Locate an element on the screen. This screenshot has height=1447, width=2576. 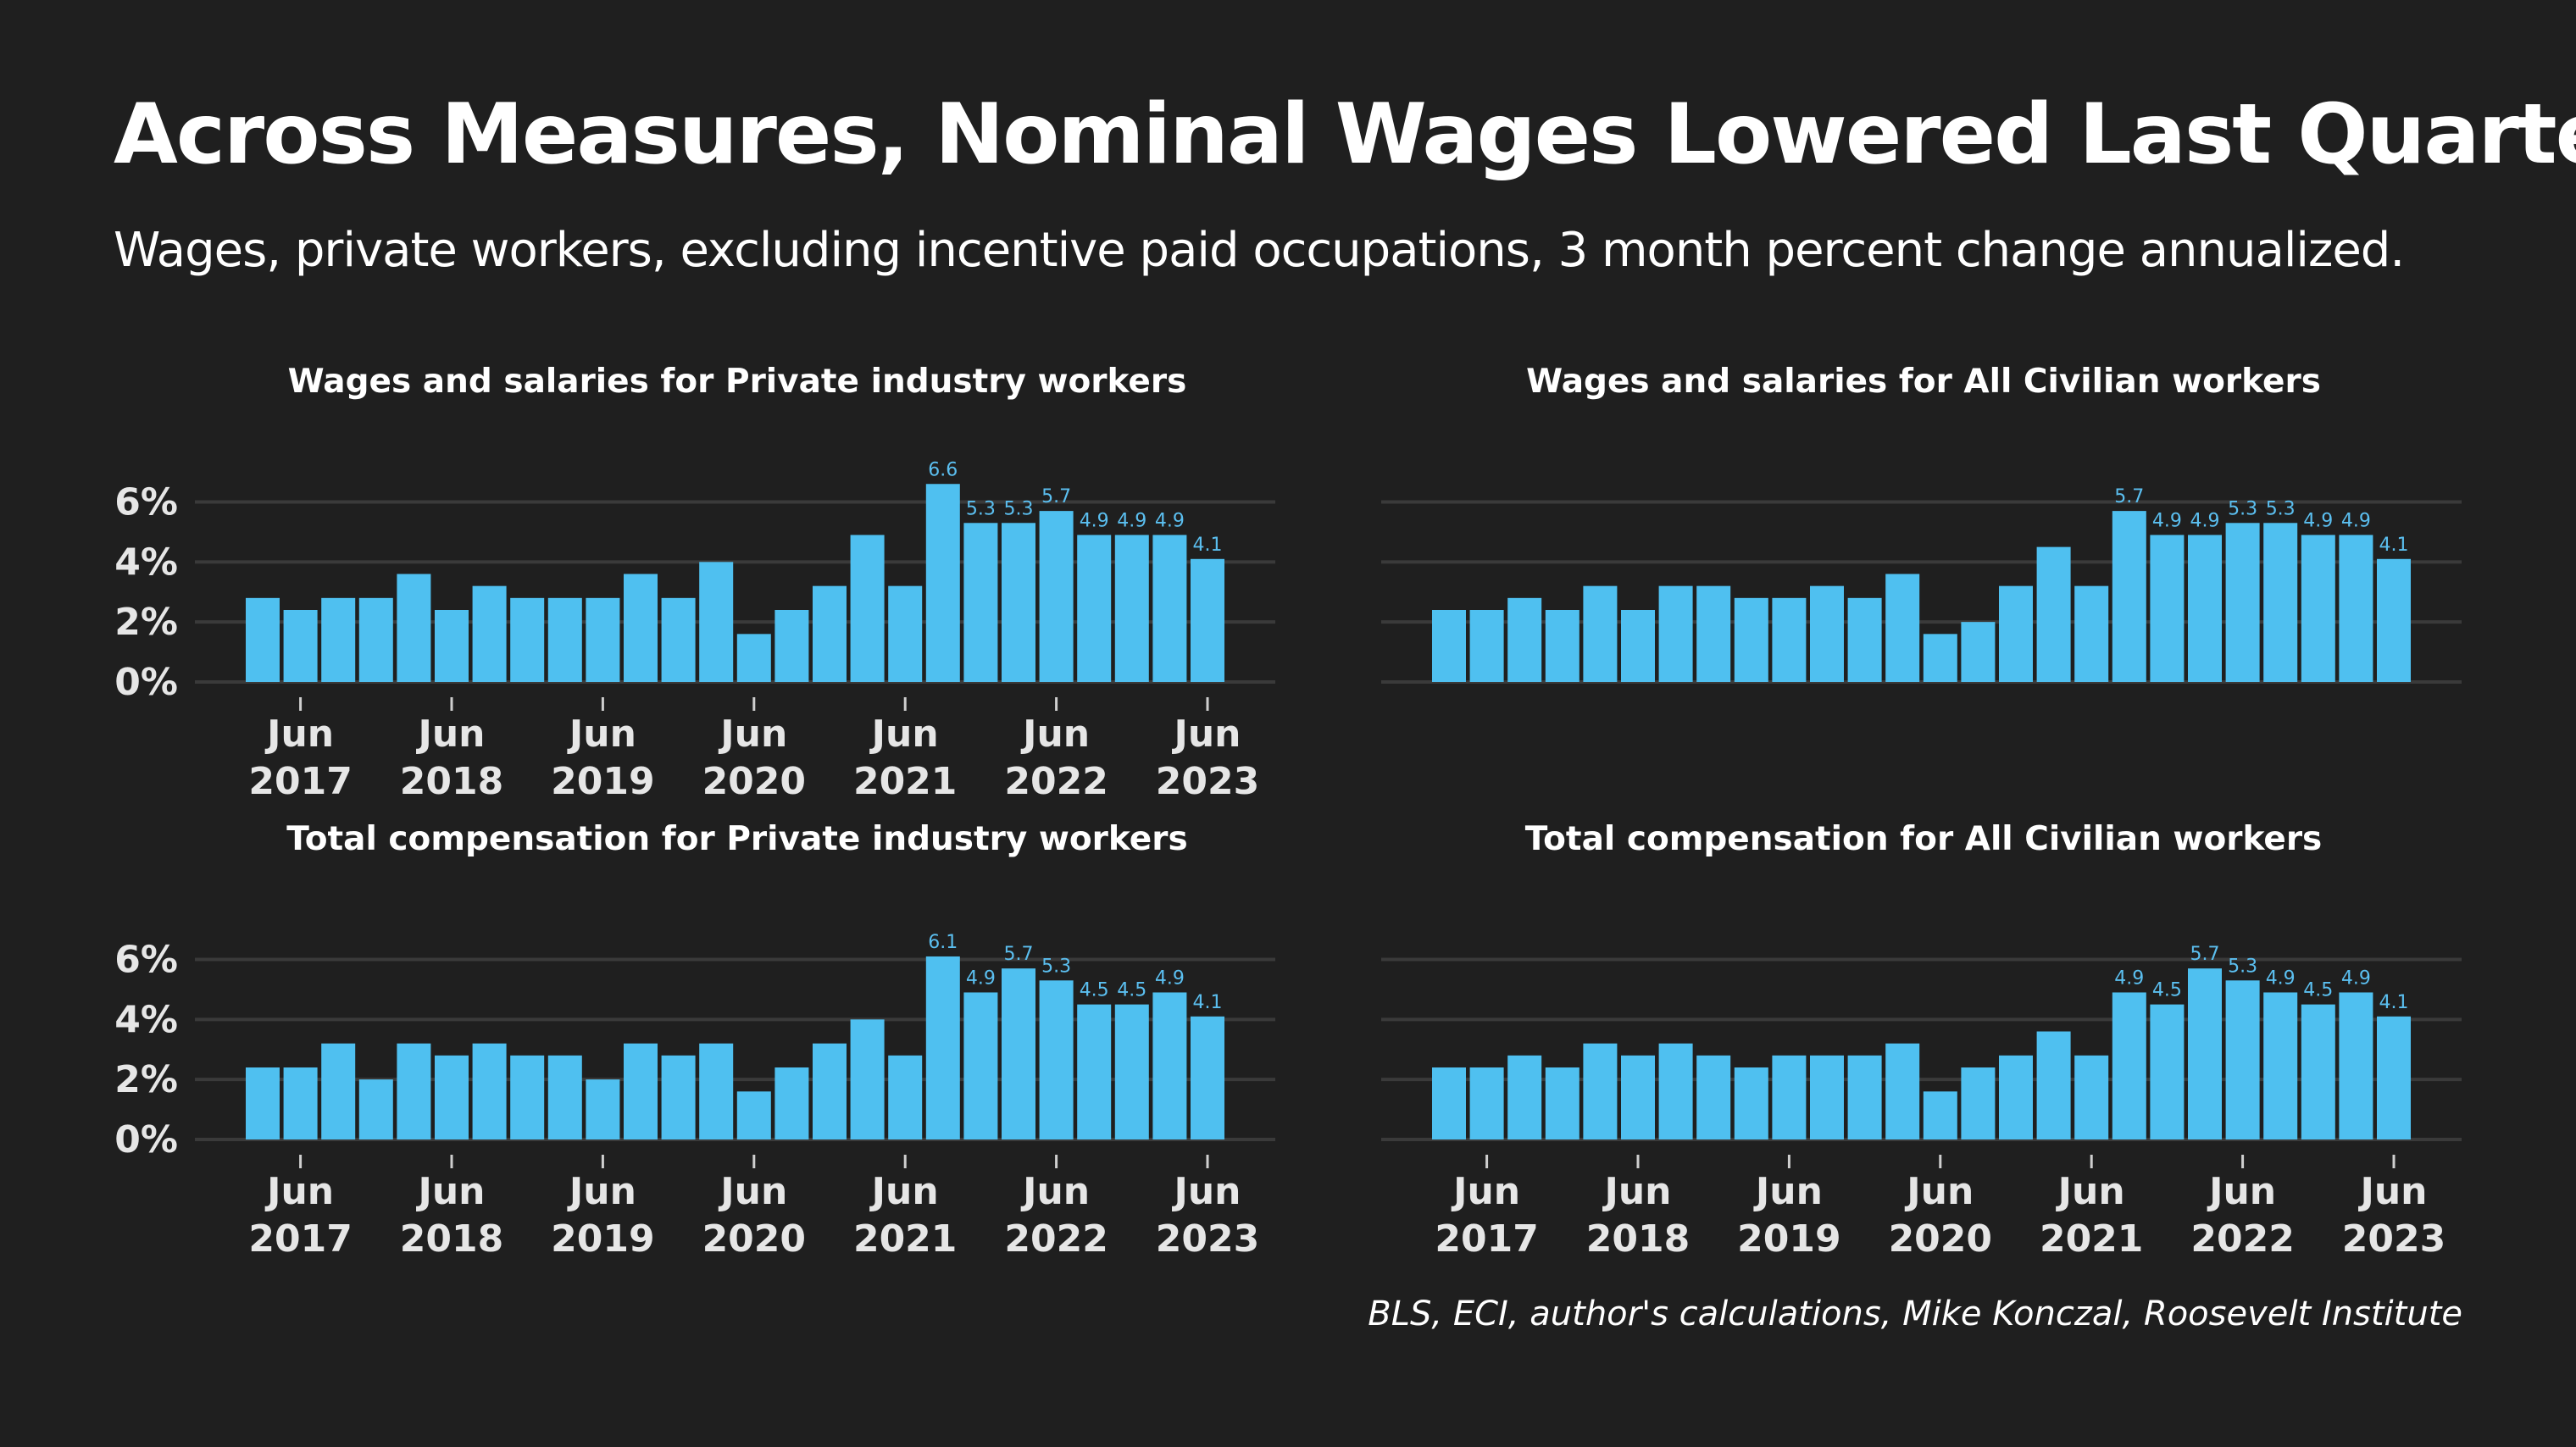
y-tick-label: 6% is located at coordinates (146, 502).